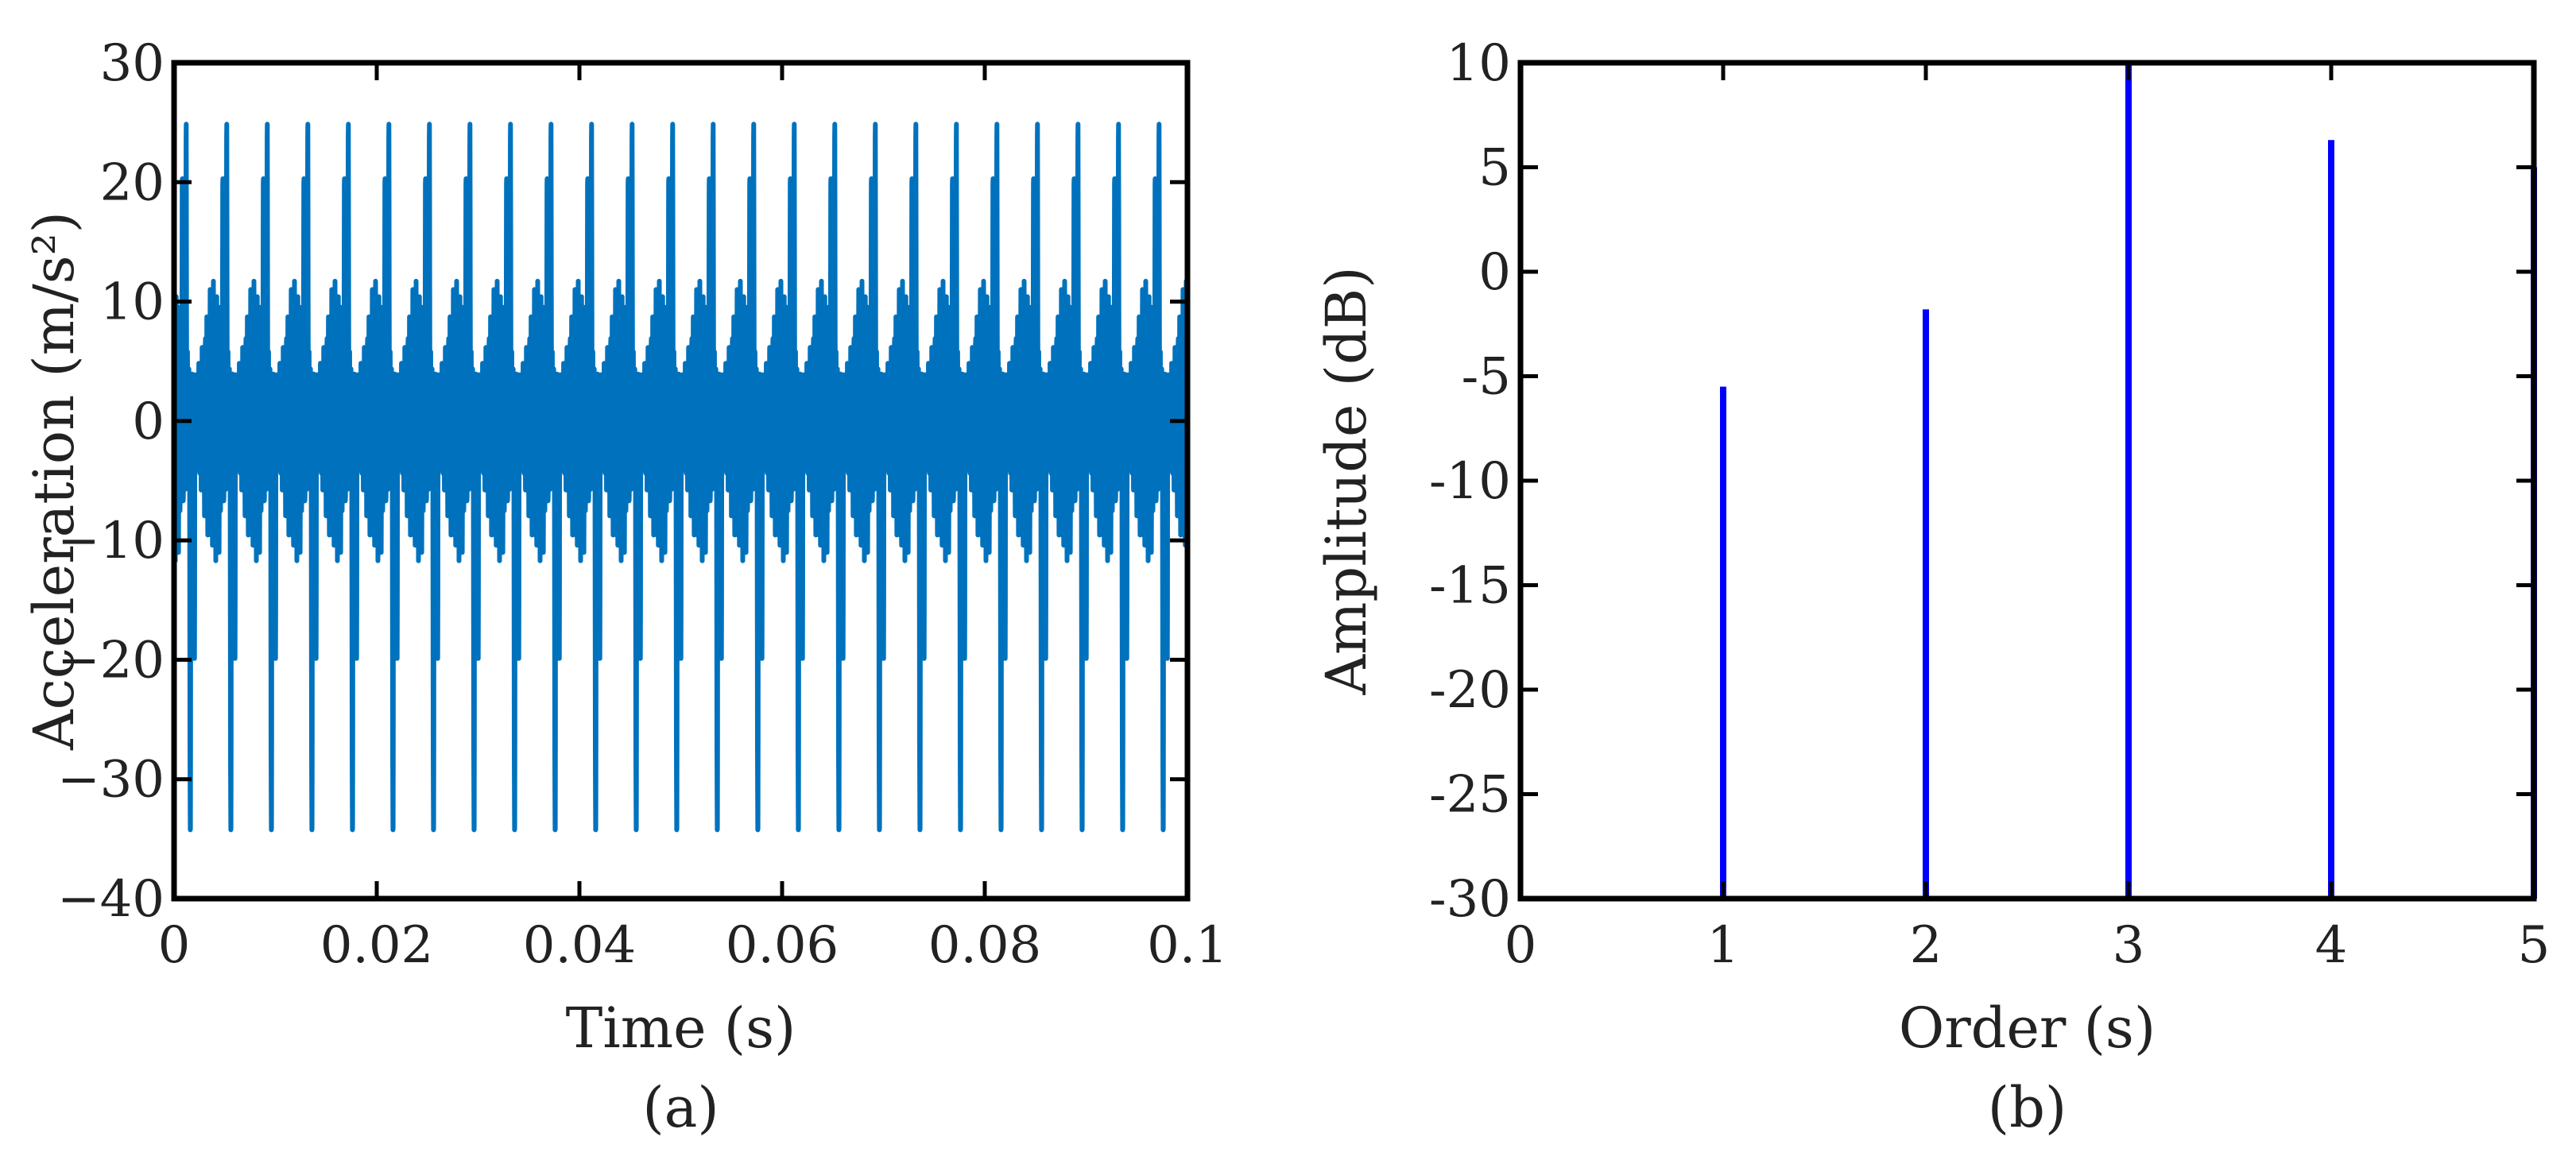  What do you see at coordinates (2534, 945) in the screenshot?
I see `x-tick-label: 5` at bounding box center [2534, 945].